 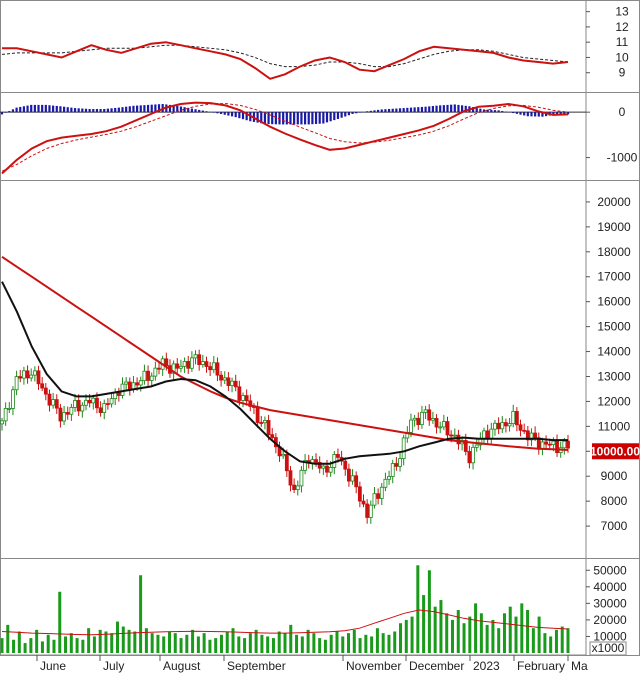 I want to click on macd-tick-label: 0, so click(x=622, y=112).